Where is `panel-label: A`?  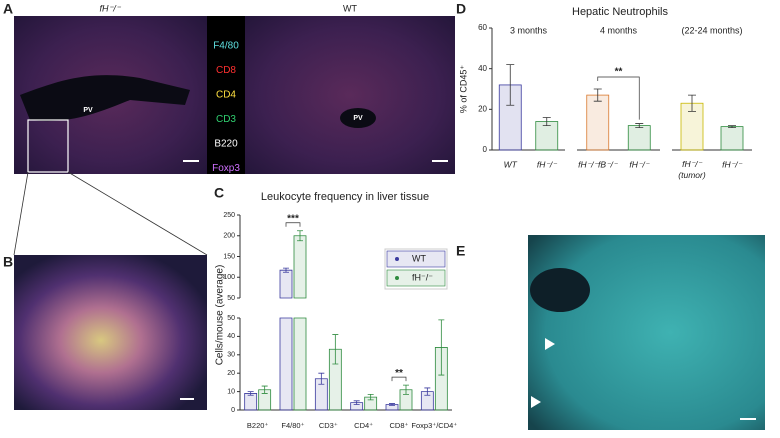 panel-label: A is located at coordinates (8, 9).